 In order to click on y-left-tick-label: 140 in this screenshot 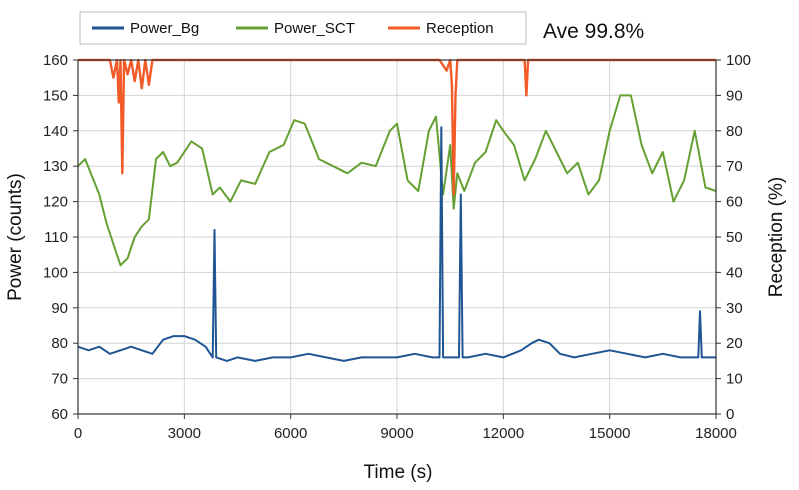, I will do `click(55, 131)`.